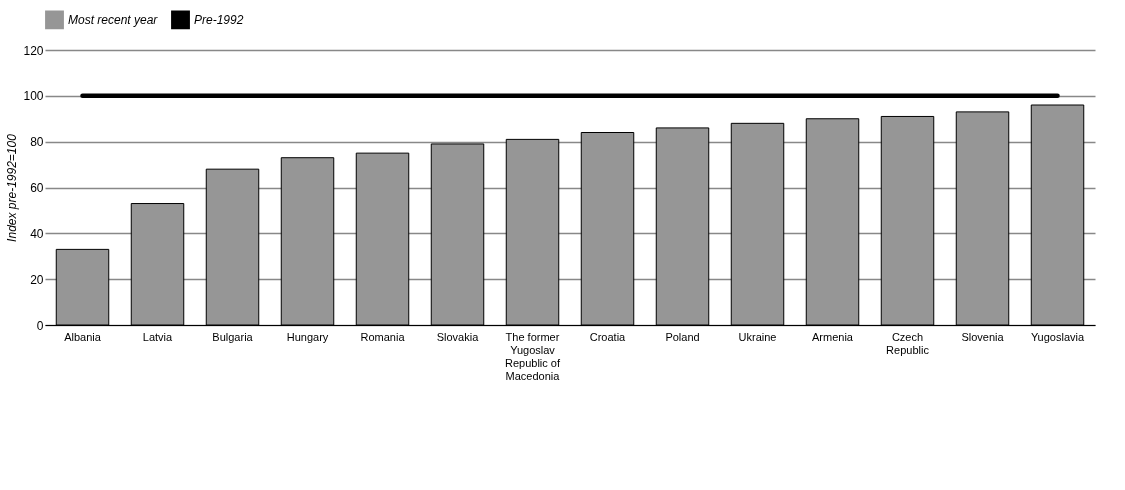  What do you see at coordinates (158, 336) in the screenshot?
I see `x-tick-label: Latvia` at bounding box center [158, 336].